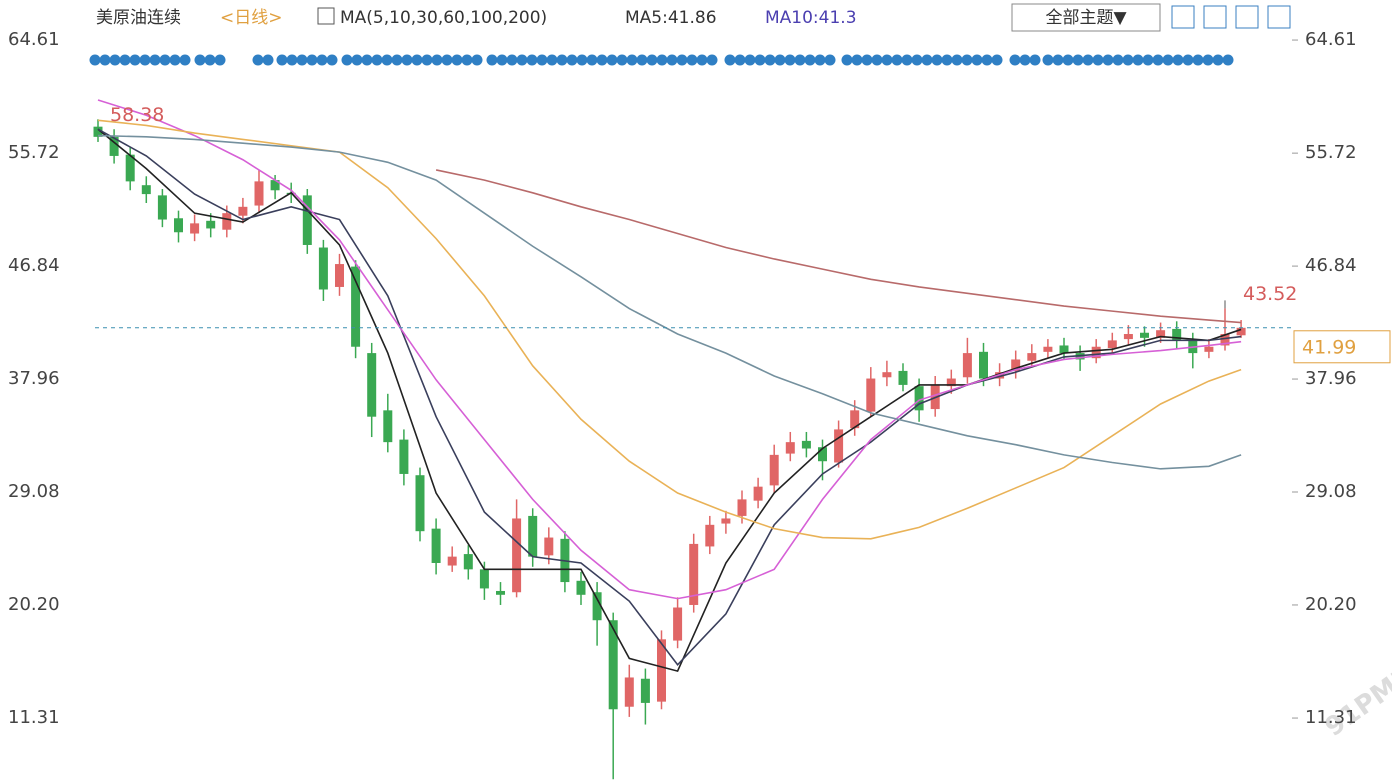 The width and height of the screenshot is (1392, 780). What do you see at coordinates (34, 265) in the screenshot?
I see `y-tick-label-left: 46.84` at bounding box center [34, 265].